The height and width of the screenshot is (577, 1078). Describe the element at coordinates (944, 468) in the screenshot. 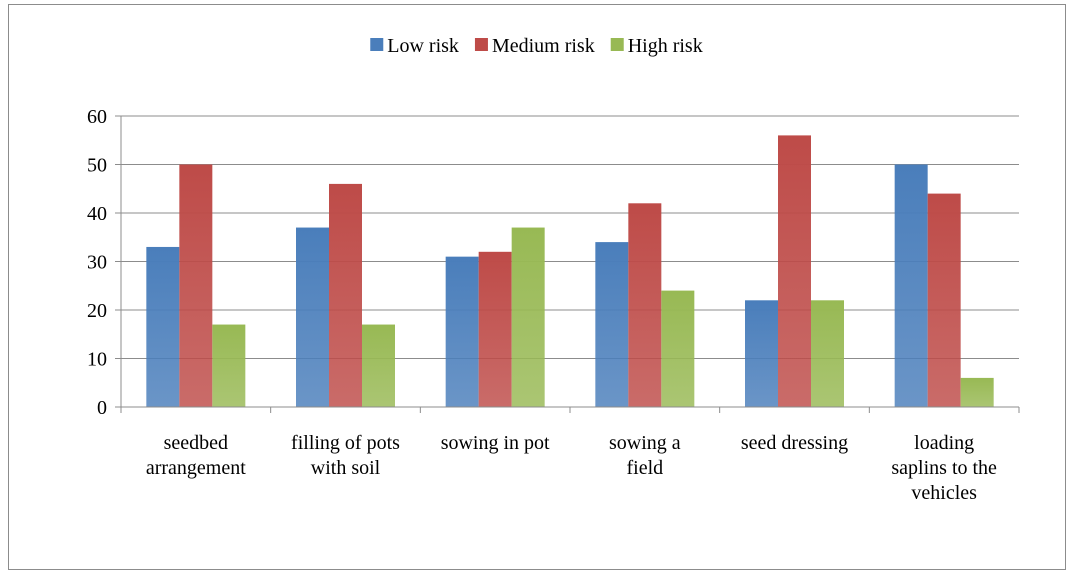

I see `x-tick-label-loading-saplins-to-the-vehicles: loading saplins to the vehicles` at that location.